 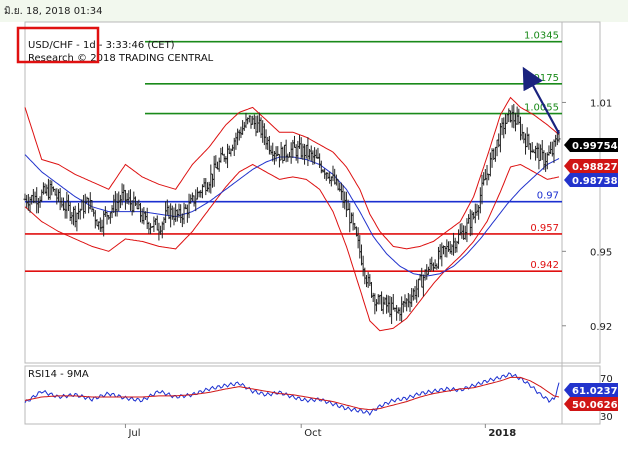 I want to click on x-tick-label: Oct, so click(x=312, y=433).